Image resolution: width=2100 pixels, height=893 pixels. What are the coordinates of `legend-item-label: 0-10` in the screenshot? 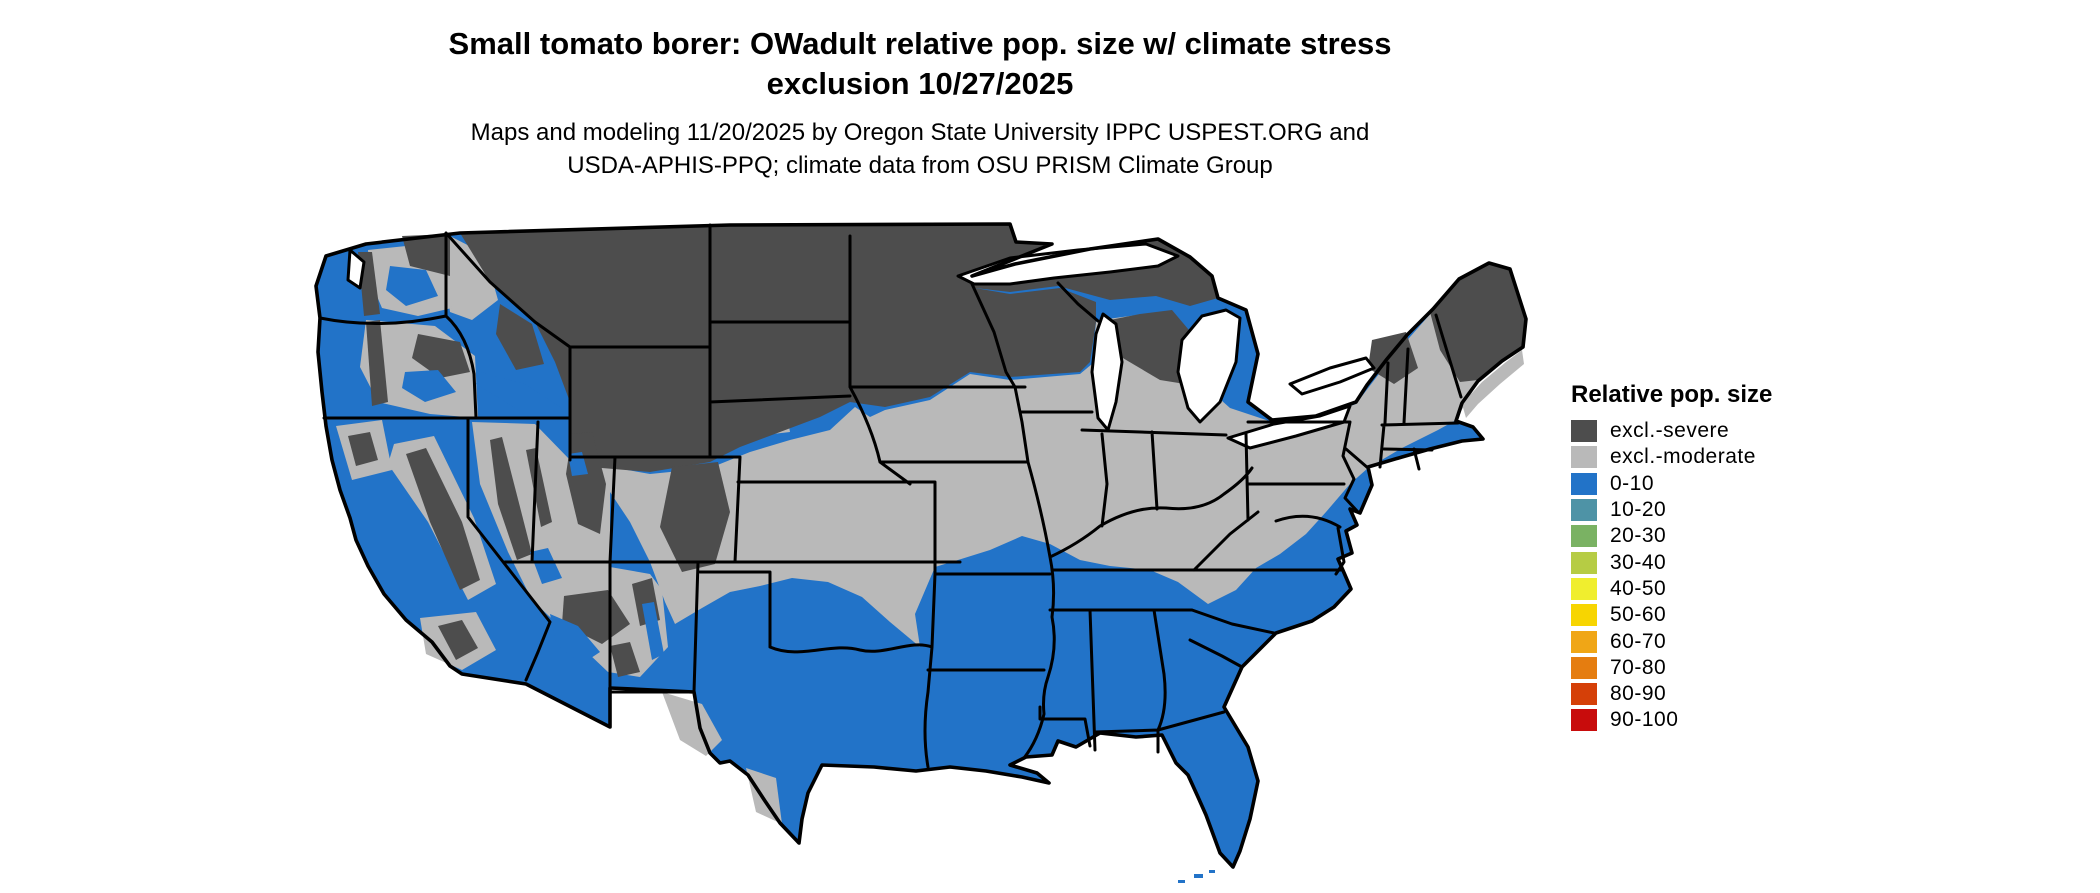 It's located at (1632, 483).